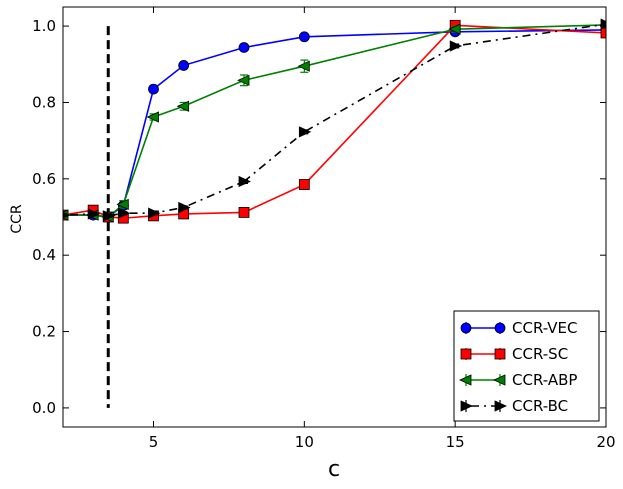 This screenshot has width=623, height=489. Describe the element at coordinates (44, 408) in the screenshot. I see `y-tick-label: 0.0` at that location.